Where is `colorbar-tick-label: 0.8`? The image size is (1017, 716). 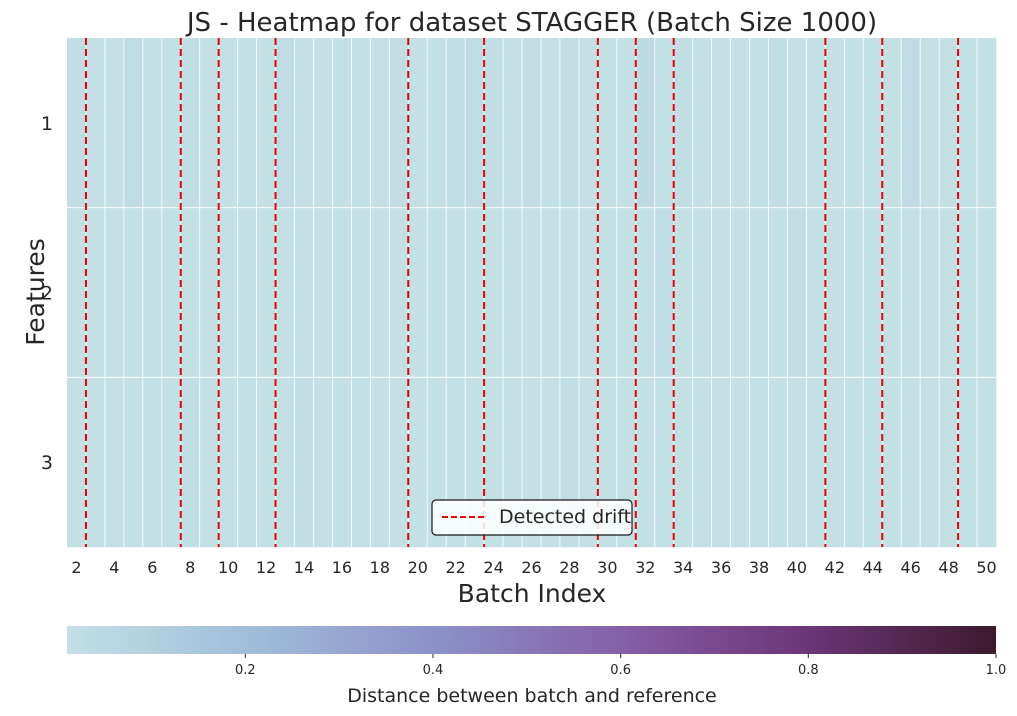
colorbar-tick-label: 0.8 is located at coordinates (808, 670).